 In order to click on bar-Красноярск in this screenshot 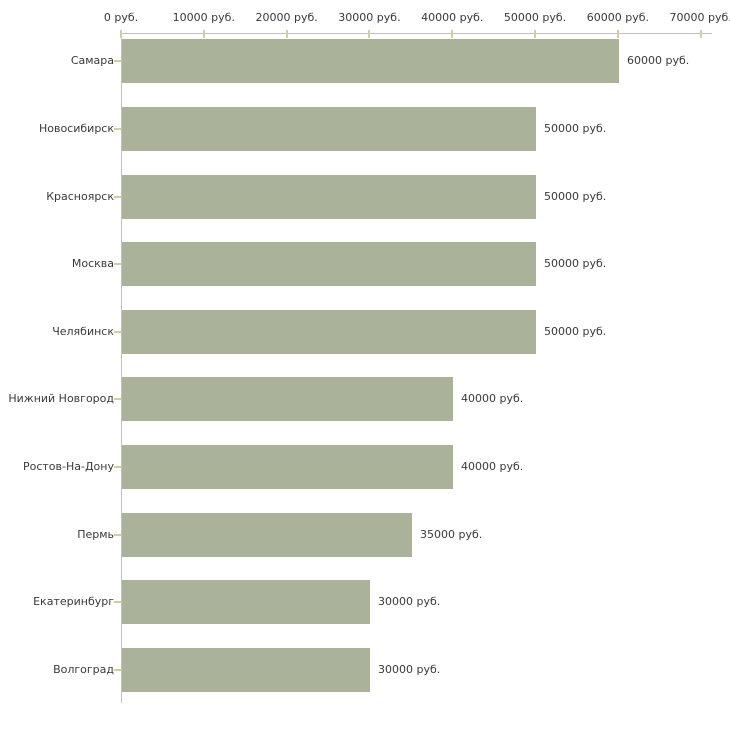, I will do `click(329, 196)`.